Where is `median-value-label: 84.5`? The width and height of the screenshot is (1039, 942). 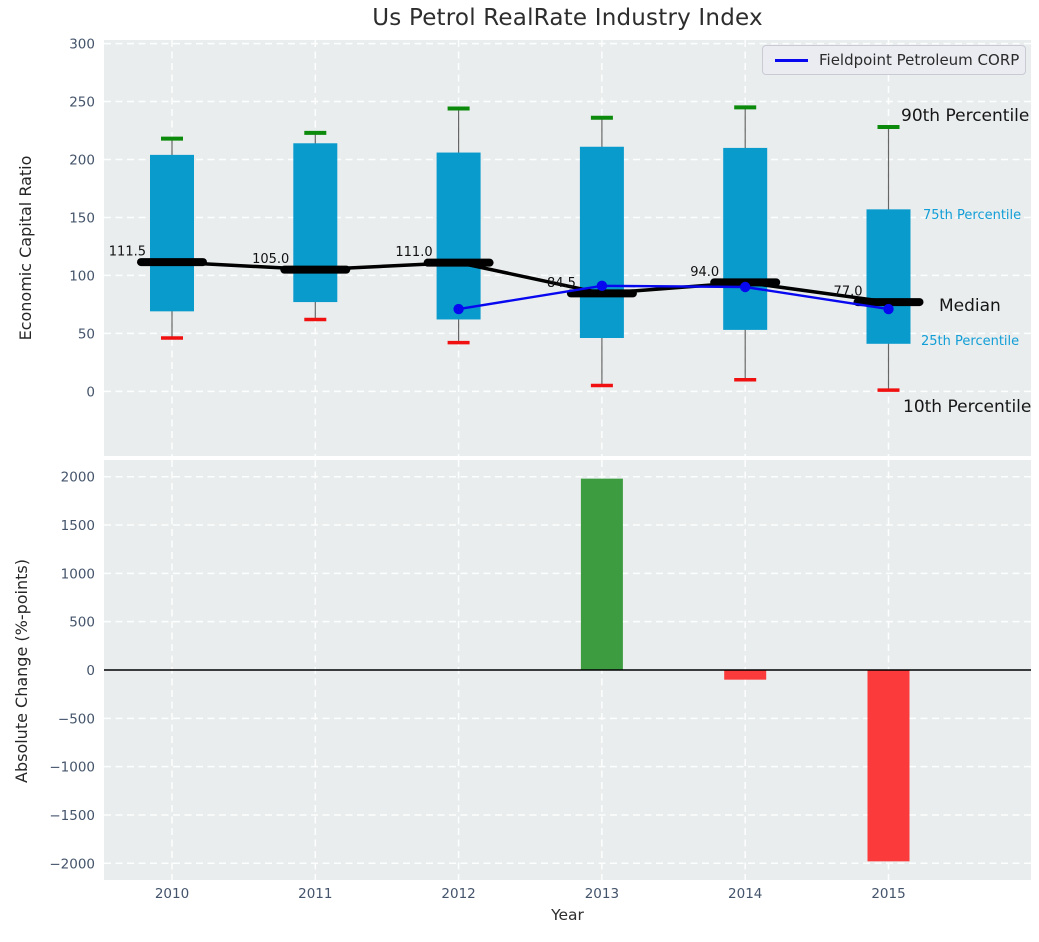 median-value-label: 84.5 is located at coordinates (561, 283).